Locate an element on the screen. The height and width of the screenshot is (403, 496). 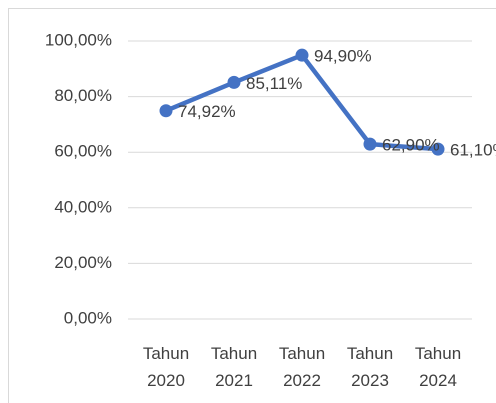
data-label: 94,90% is located at coordinates (343, 56).